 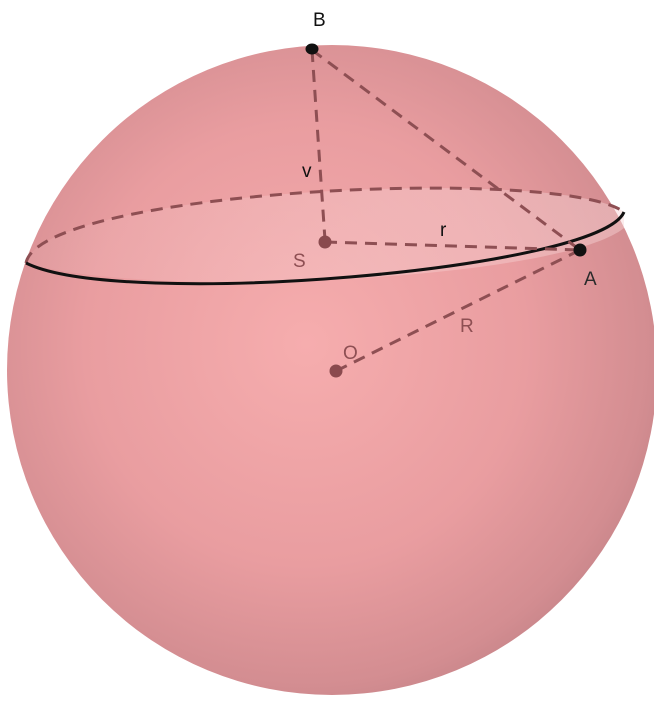 I want to click on segment-B-A, so click(x=446, y=150).